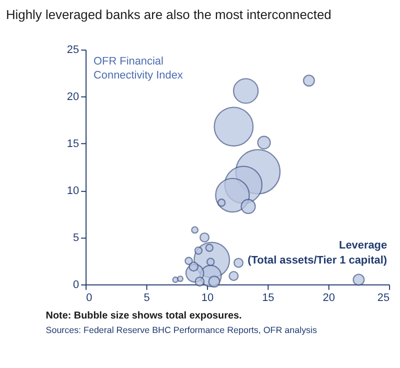 The width and height of the screenshot is (400, 368). Describe the element at coordinates (73, 97) in the screenshot. I see `y-tick-label: 20` at that location.